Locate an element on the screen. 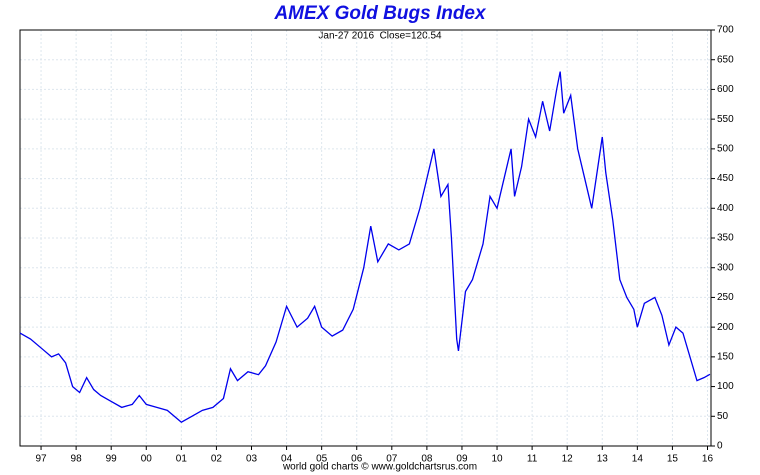 The width and height of the screenshot is (760, 475). y-tick-label: 150 is located at coordinates (725, 356).